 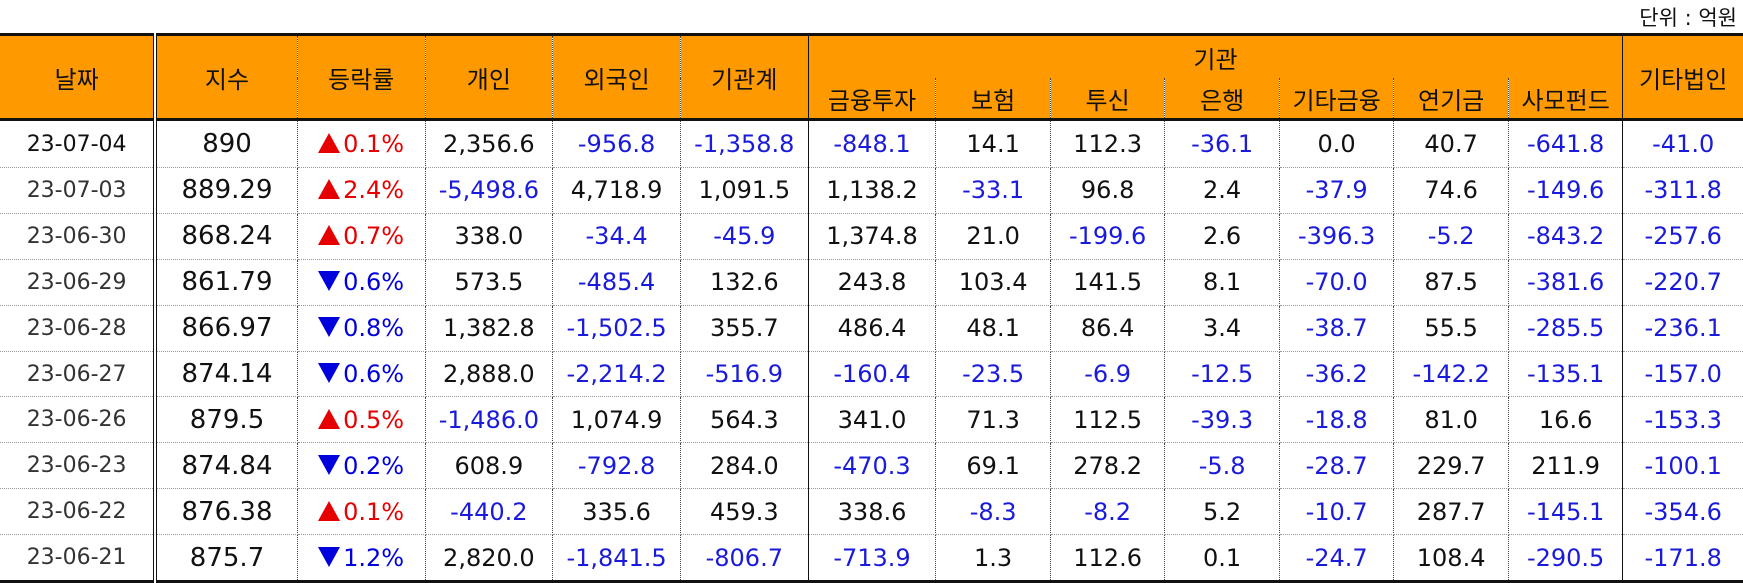 I want to click on cell-inst-total: 1,091.5, so click(x=744, y=190).